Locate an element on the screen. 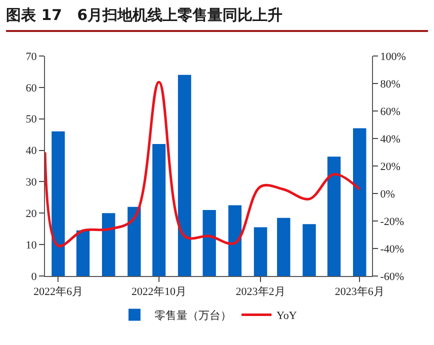  legend-label: 零售量（万台） is located at coordinates (193, 315).